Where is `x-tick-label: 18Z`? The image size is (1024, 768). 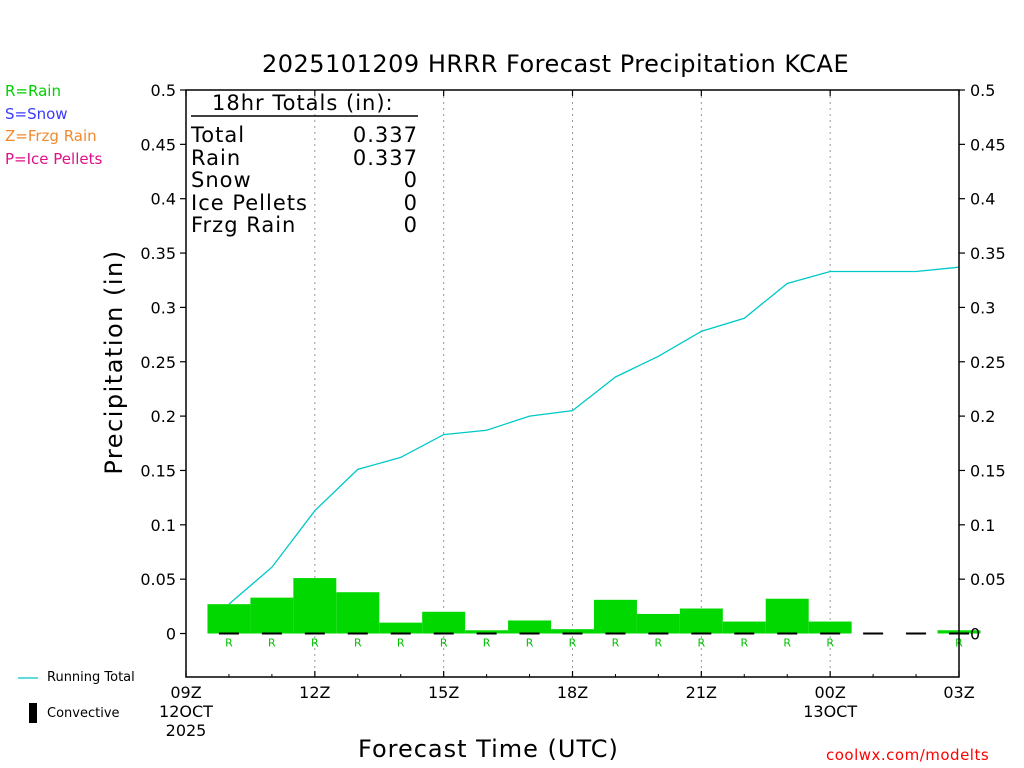 x-tick-label: 18Z is located at coordinates (572, 692).